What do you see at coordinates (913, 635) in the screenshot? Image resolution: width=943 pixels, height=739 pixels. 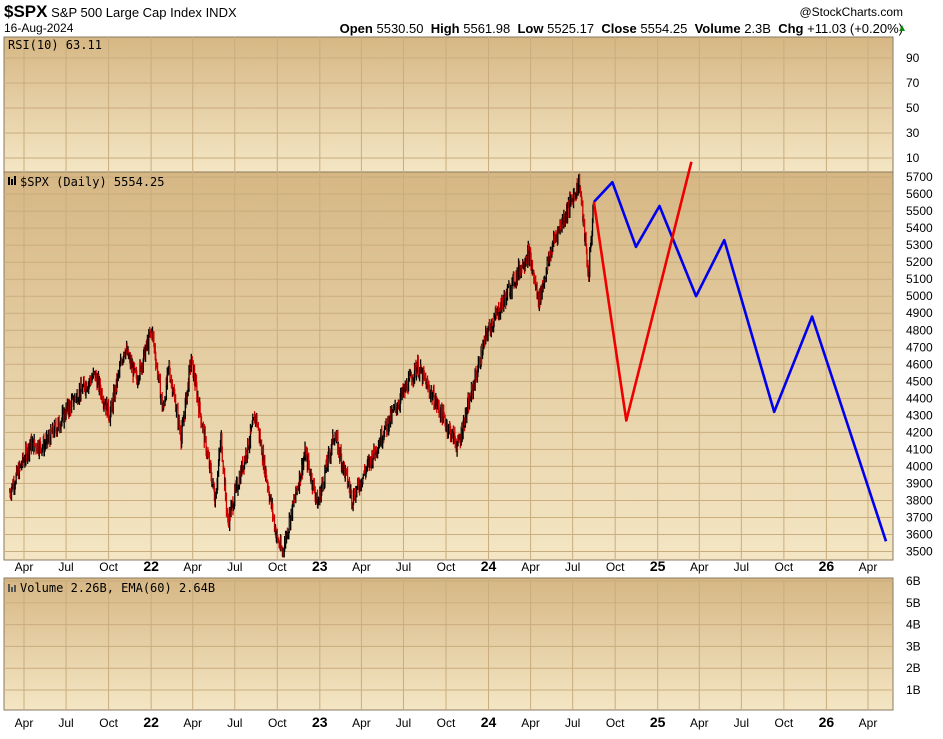 I see `volume-axis: 6B 5B 4B 3B 2B 1B` at bounding box center [913, 635].